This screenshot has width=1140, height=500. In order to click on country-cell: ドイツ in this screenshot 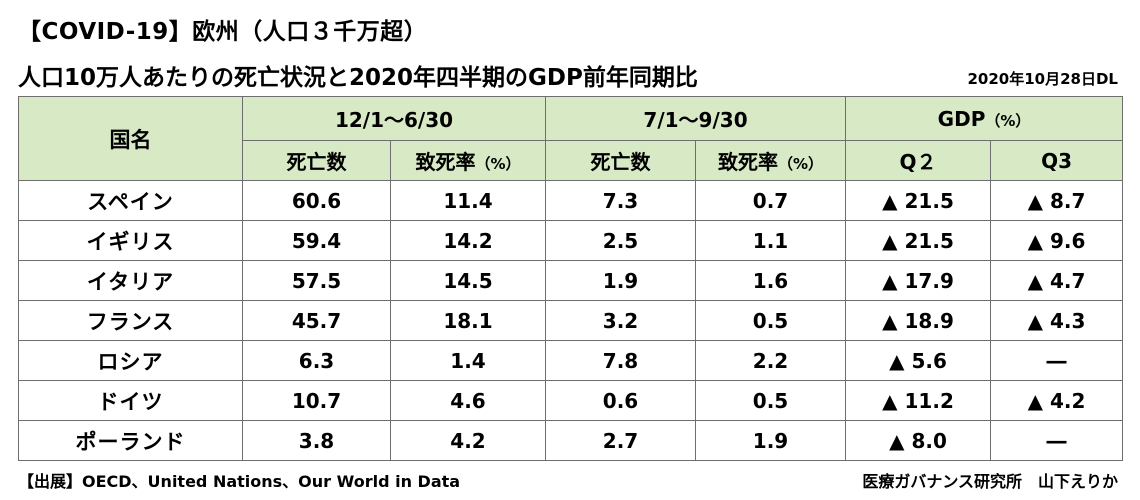, I will do `click(130, 400)`.